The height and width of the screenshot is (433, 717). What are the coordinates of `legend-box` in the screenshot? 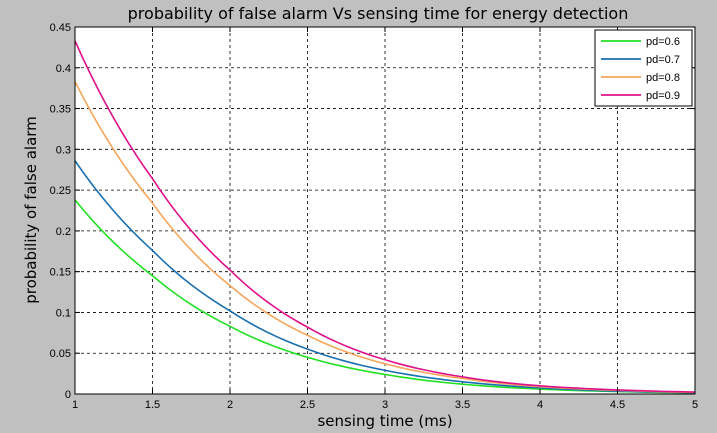 It's located at (643, 68).